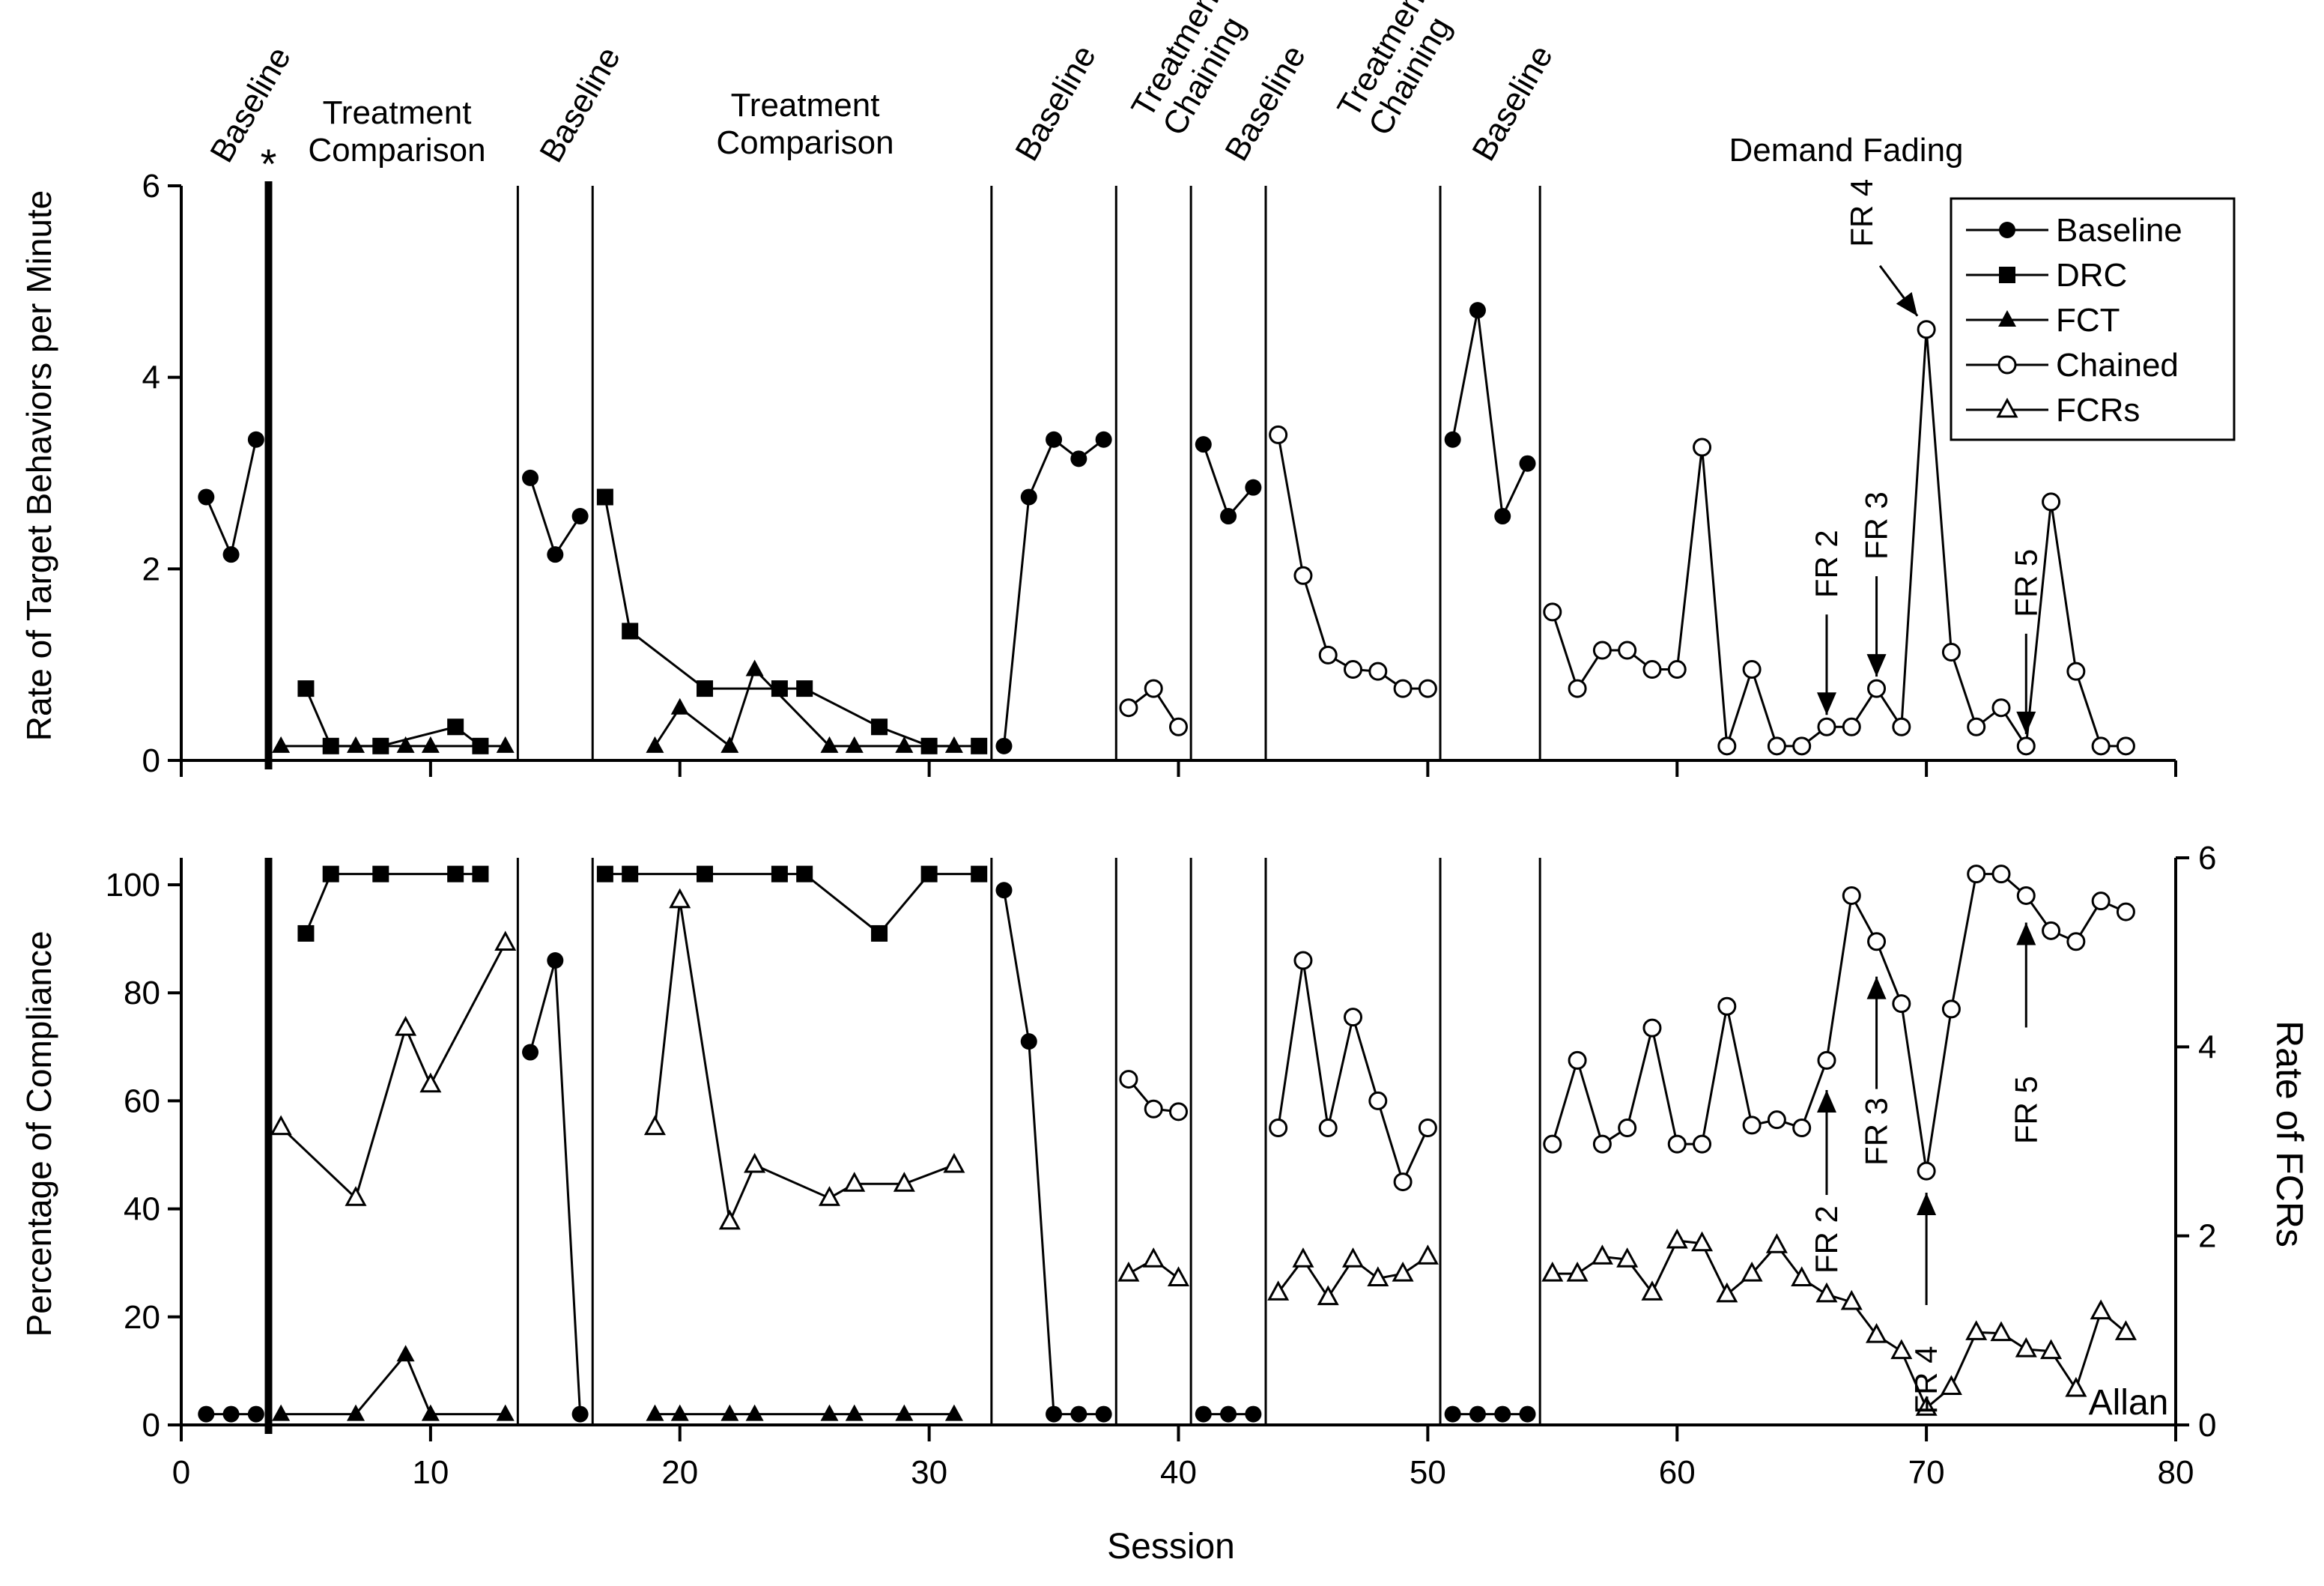  What do you see at coordinates (2072, 365) in the screenshot?
I see `legend-entry: Chained` at bounding box center [2072, 365].